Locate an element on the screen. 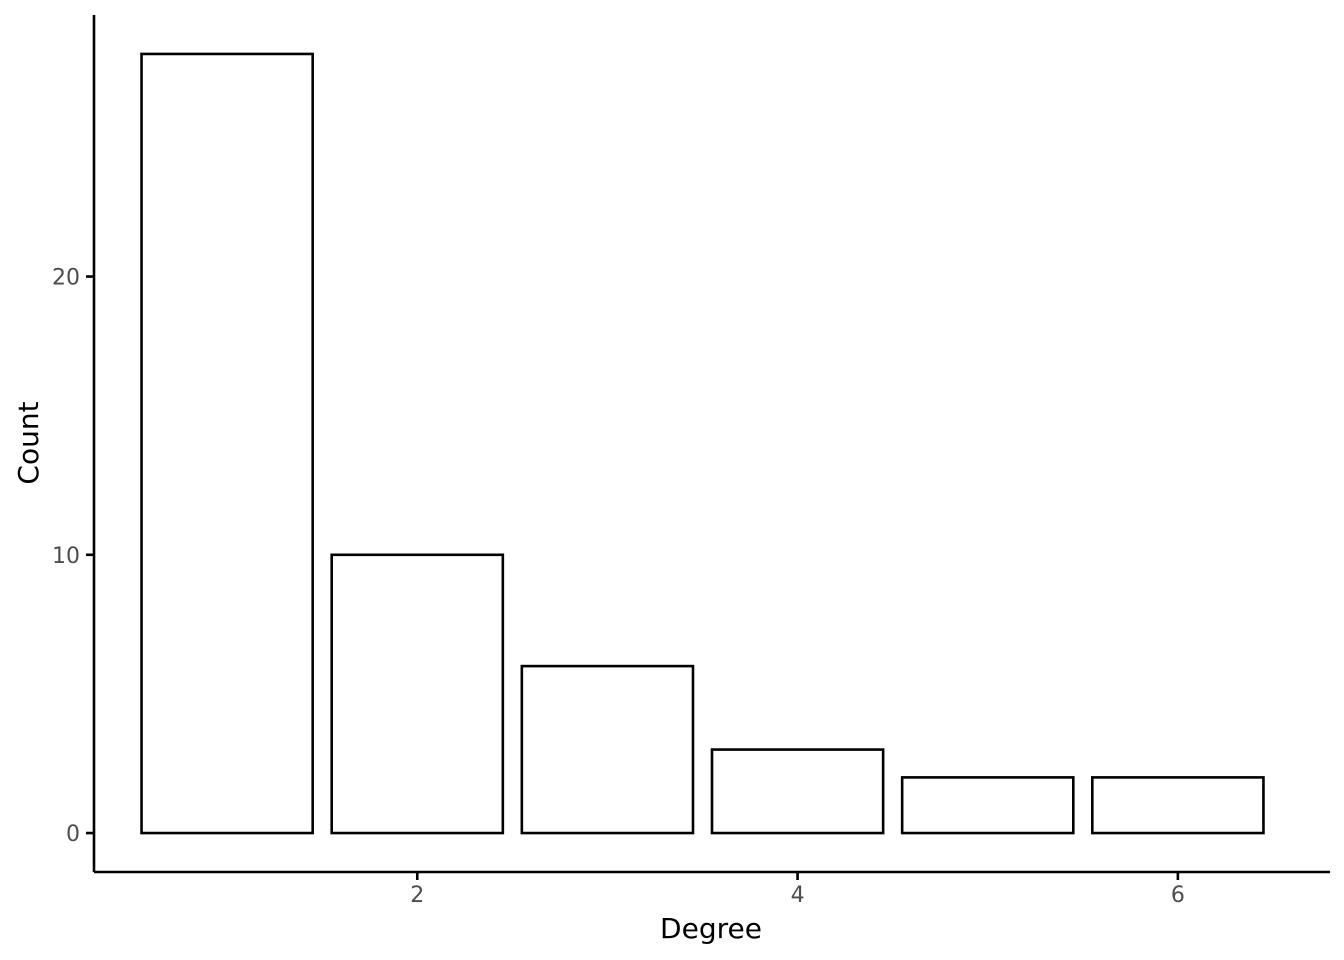 The image size is (1344, 960). y-tick-label: 10 is located at coordinates (66, 556).